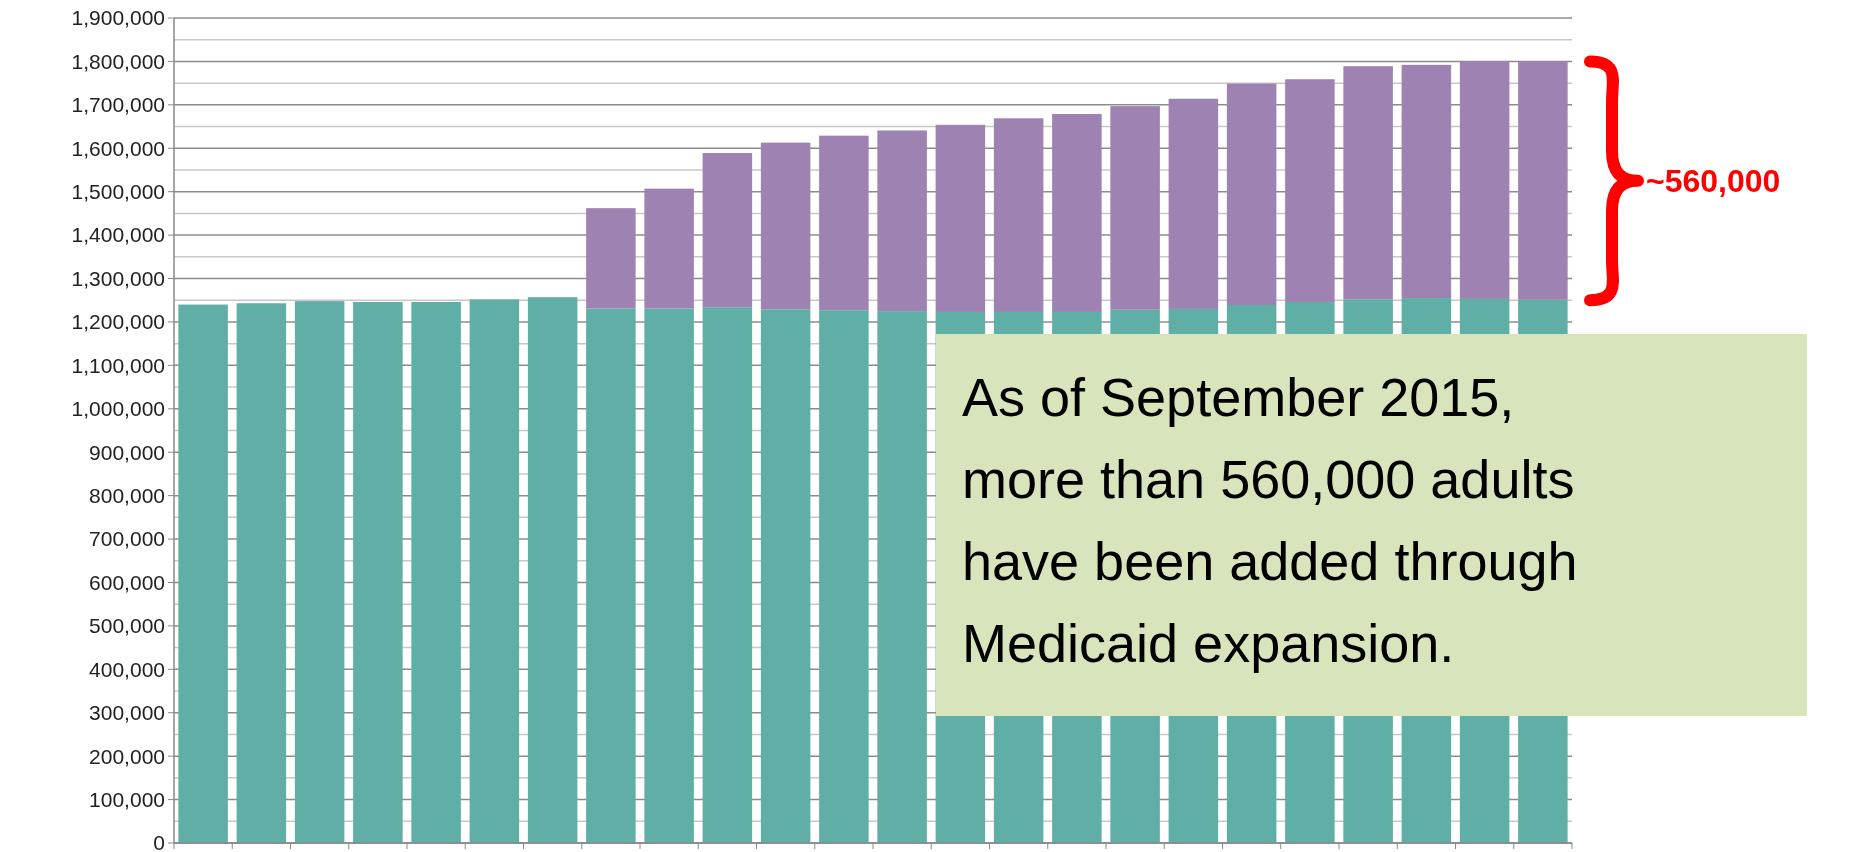 The image size is (1858, 852). Describe the element at coordinates (159, 841) in the screenshot. I see `y-tick-label: 0` at that location.